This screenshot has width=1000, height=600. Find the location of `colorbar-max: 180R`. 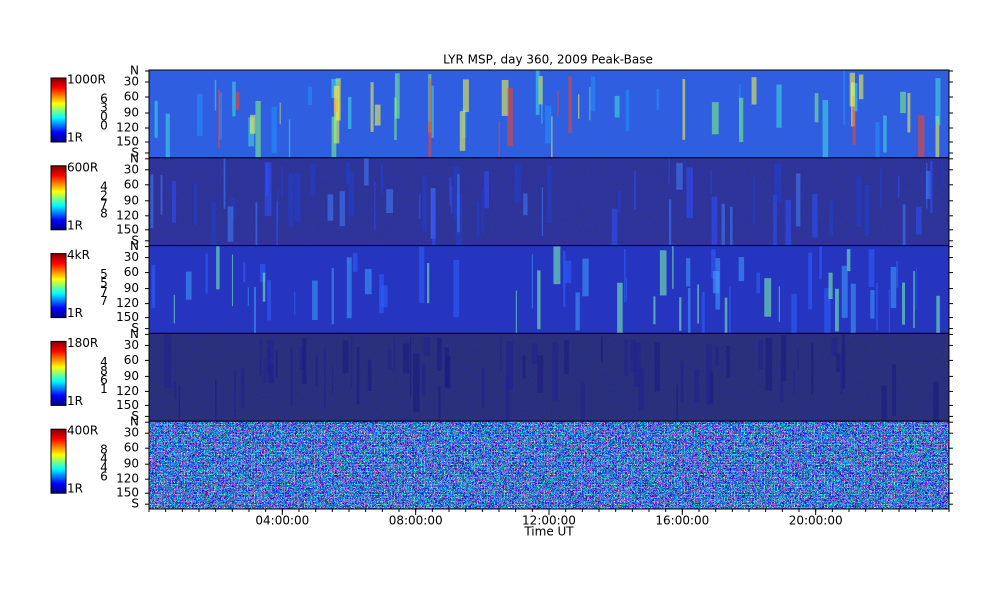

colorbar-max: 180R is located at coordinates (82, 343).